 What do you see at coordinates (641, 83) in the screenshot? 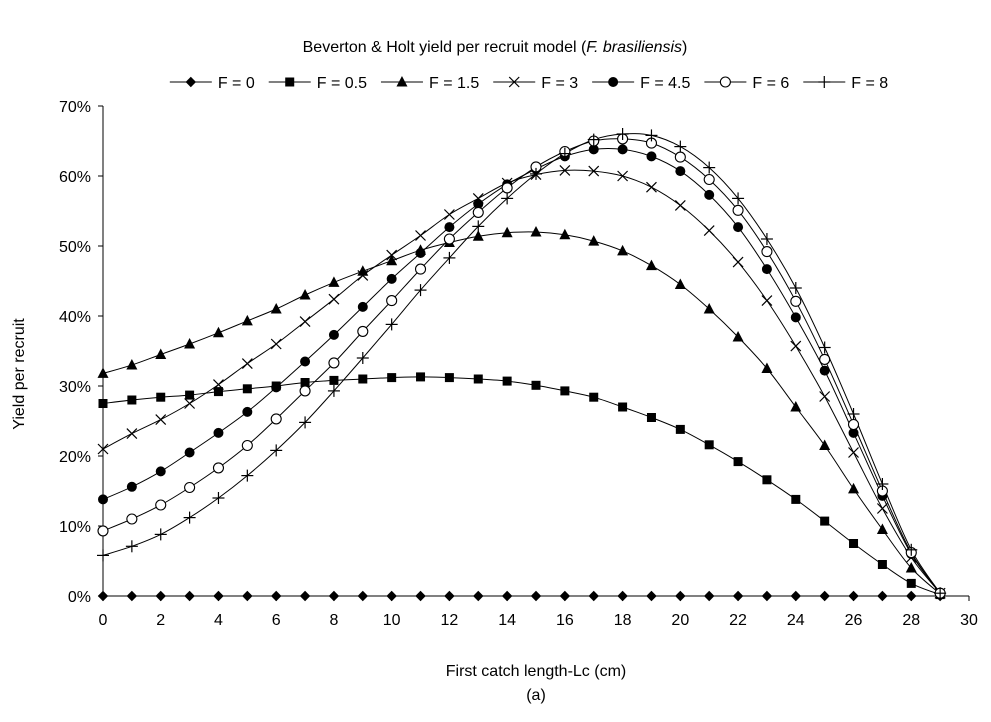
I see `legend-item-4: F = 4.5` at bounding box center [641, 83].